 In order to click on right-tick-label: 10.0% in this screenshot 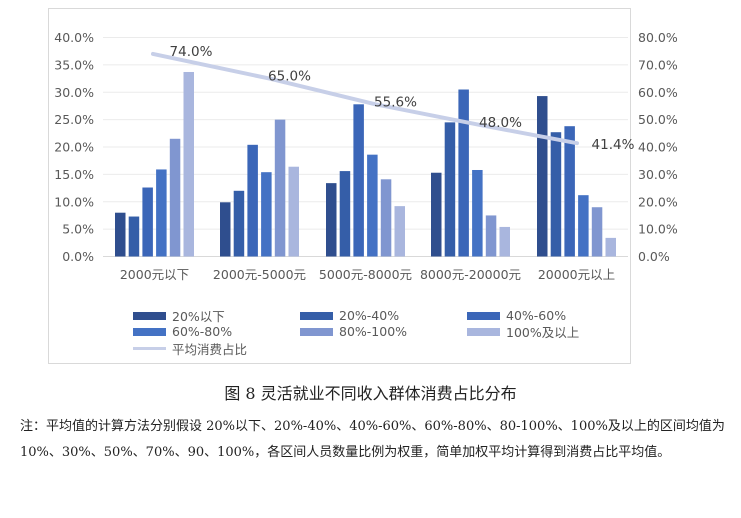, I will do `click(658, 229)`.